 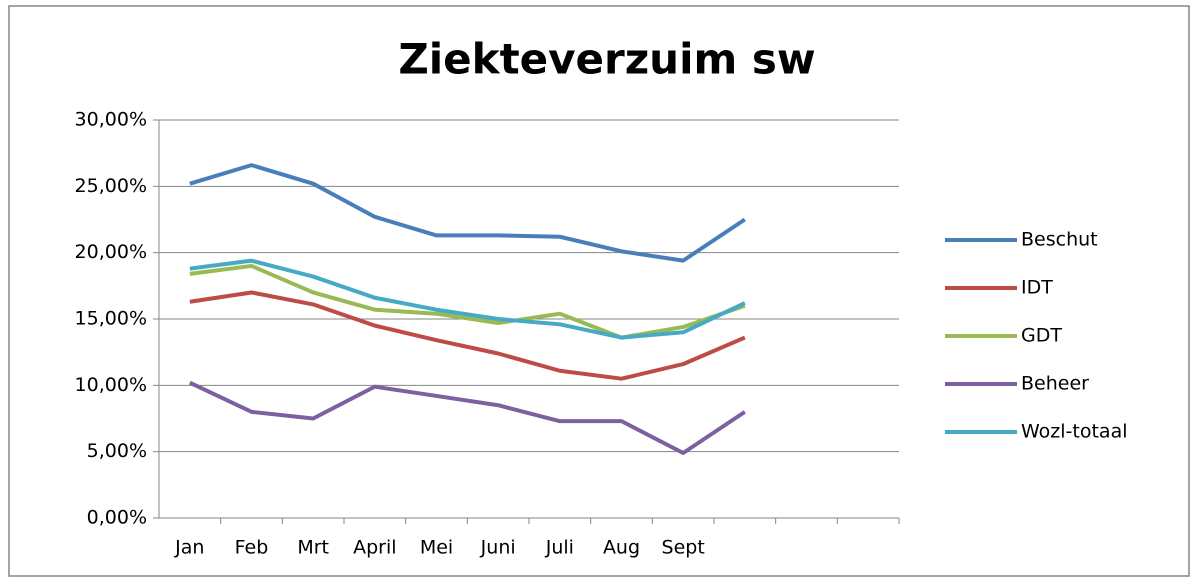 What do you see at coordinates (1041, 336) in the screenshot?
I see `legend-label: GDT` at bounding box center [1041, 336].